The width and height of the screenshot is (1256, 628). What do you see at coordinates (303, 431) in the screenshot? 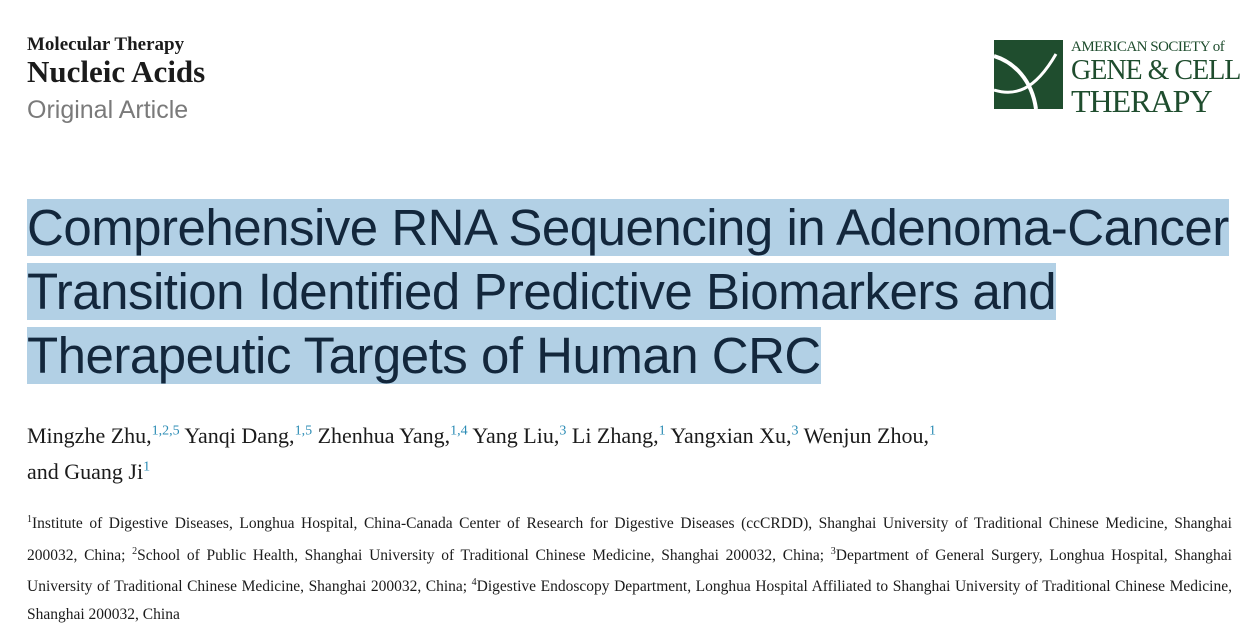
I see `affiliation-ref: 1,5` at bounding box center [303, 431].